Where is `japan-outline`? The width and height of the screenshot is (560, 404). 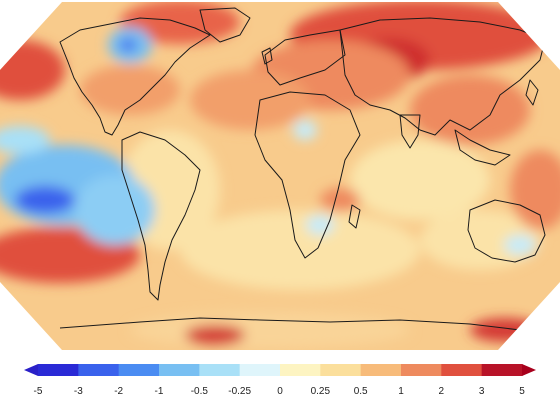 japan-outline is located at coordinates (532, 92).